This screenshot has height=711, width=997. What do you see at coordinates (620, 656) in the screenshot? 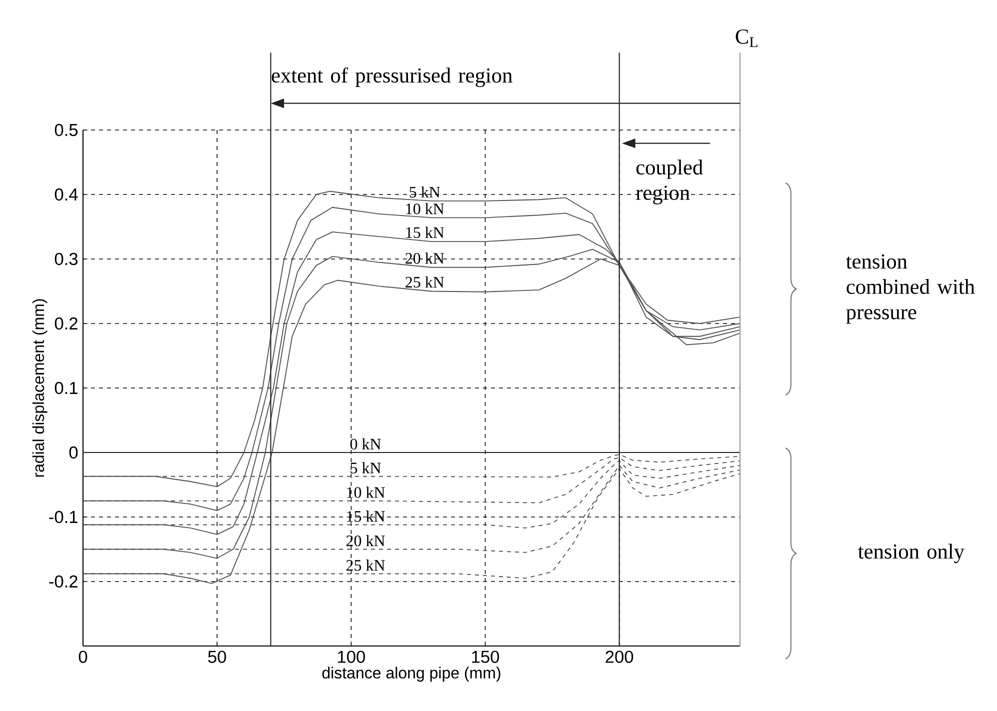
I see `x-tick-label: 200` at bounding box center [620, 656].